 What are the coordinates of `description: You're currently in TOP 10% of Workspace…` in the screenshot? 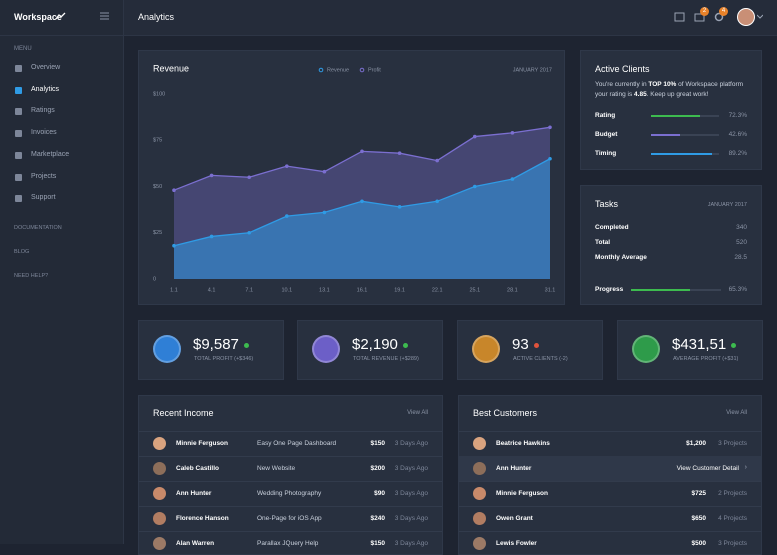 It's located at (673, 90).